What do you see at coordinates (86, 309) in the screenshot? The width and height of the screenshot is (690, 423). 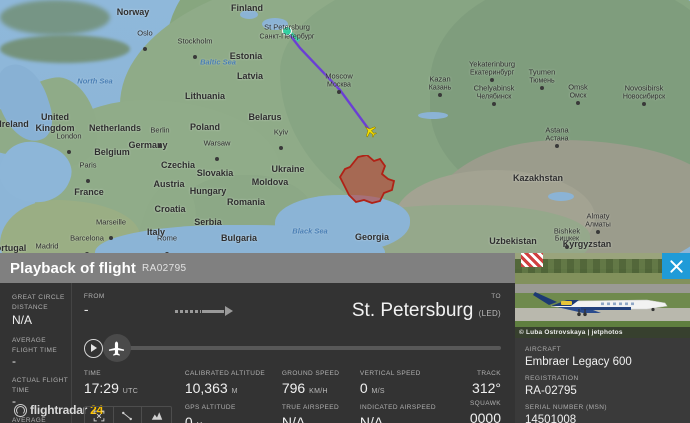 I see `origin-value: -` at bounding box center [86, 309].